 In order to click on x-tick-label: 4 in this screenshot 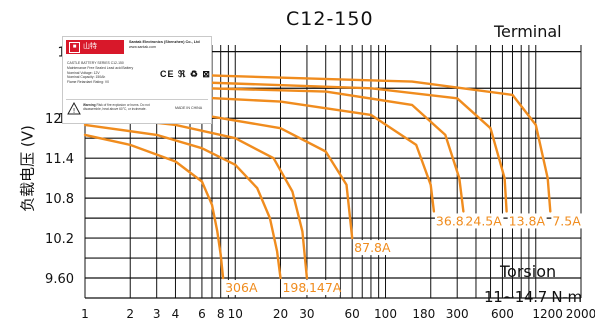, I will do `click(176, 314)`.